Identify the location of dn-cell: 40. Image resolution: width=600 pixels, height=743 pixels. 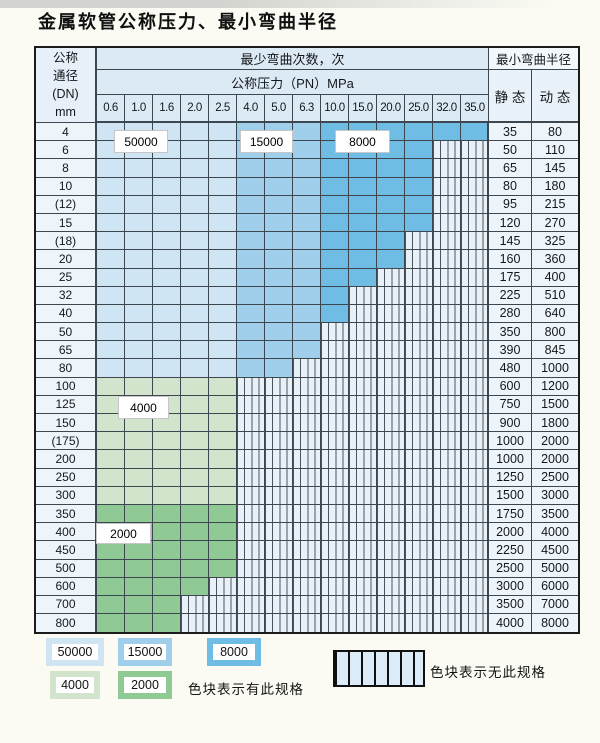
(66, 314).